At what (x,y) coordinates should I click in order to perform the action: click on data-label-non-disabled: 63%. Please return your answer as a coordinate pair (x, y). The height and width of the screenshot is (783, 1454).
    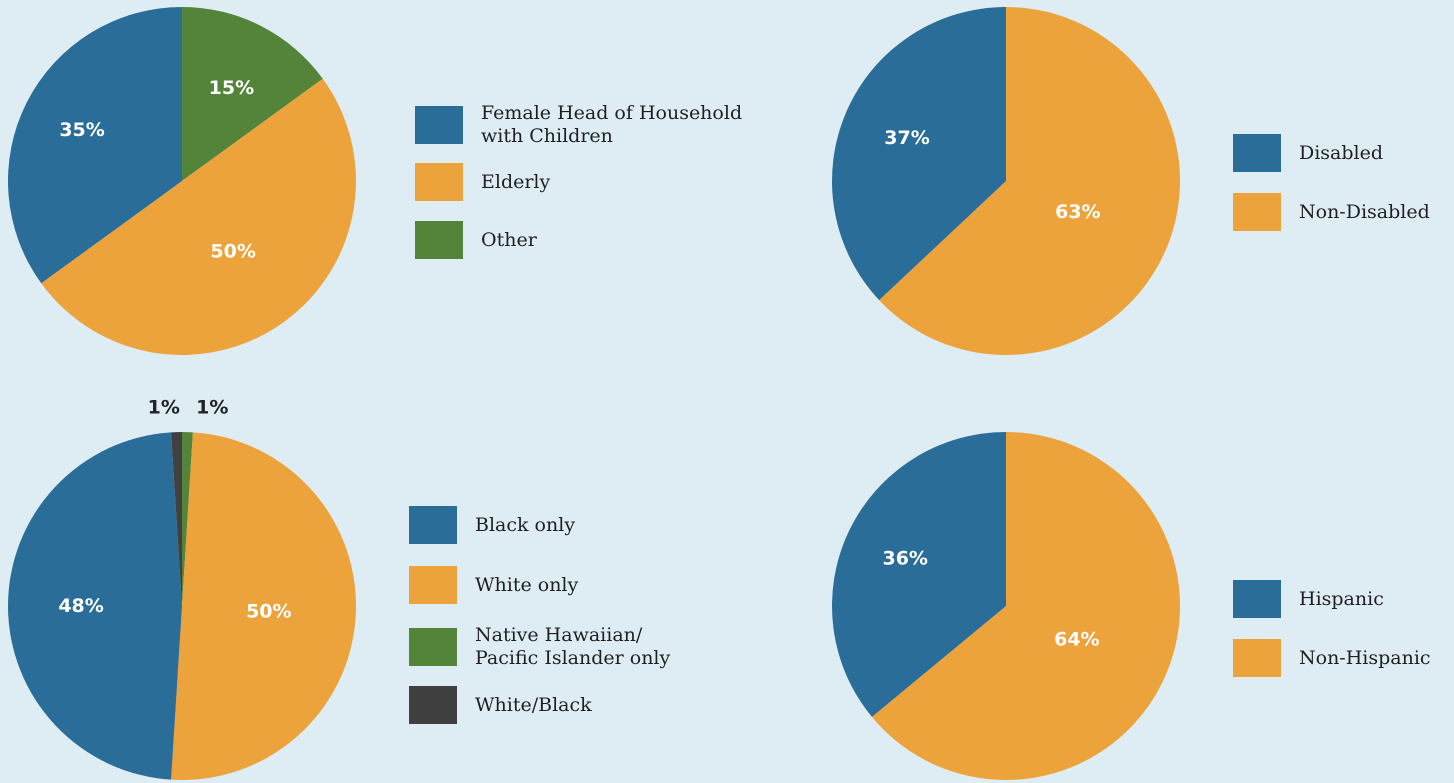
    Looking at the image, I should click on (1077, 212).